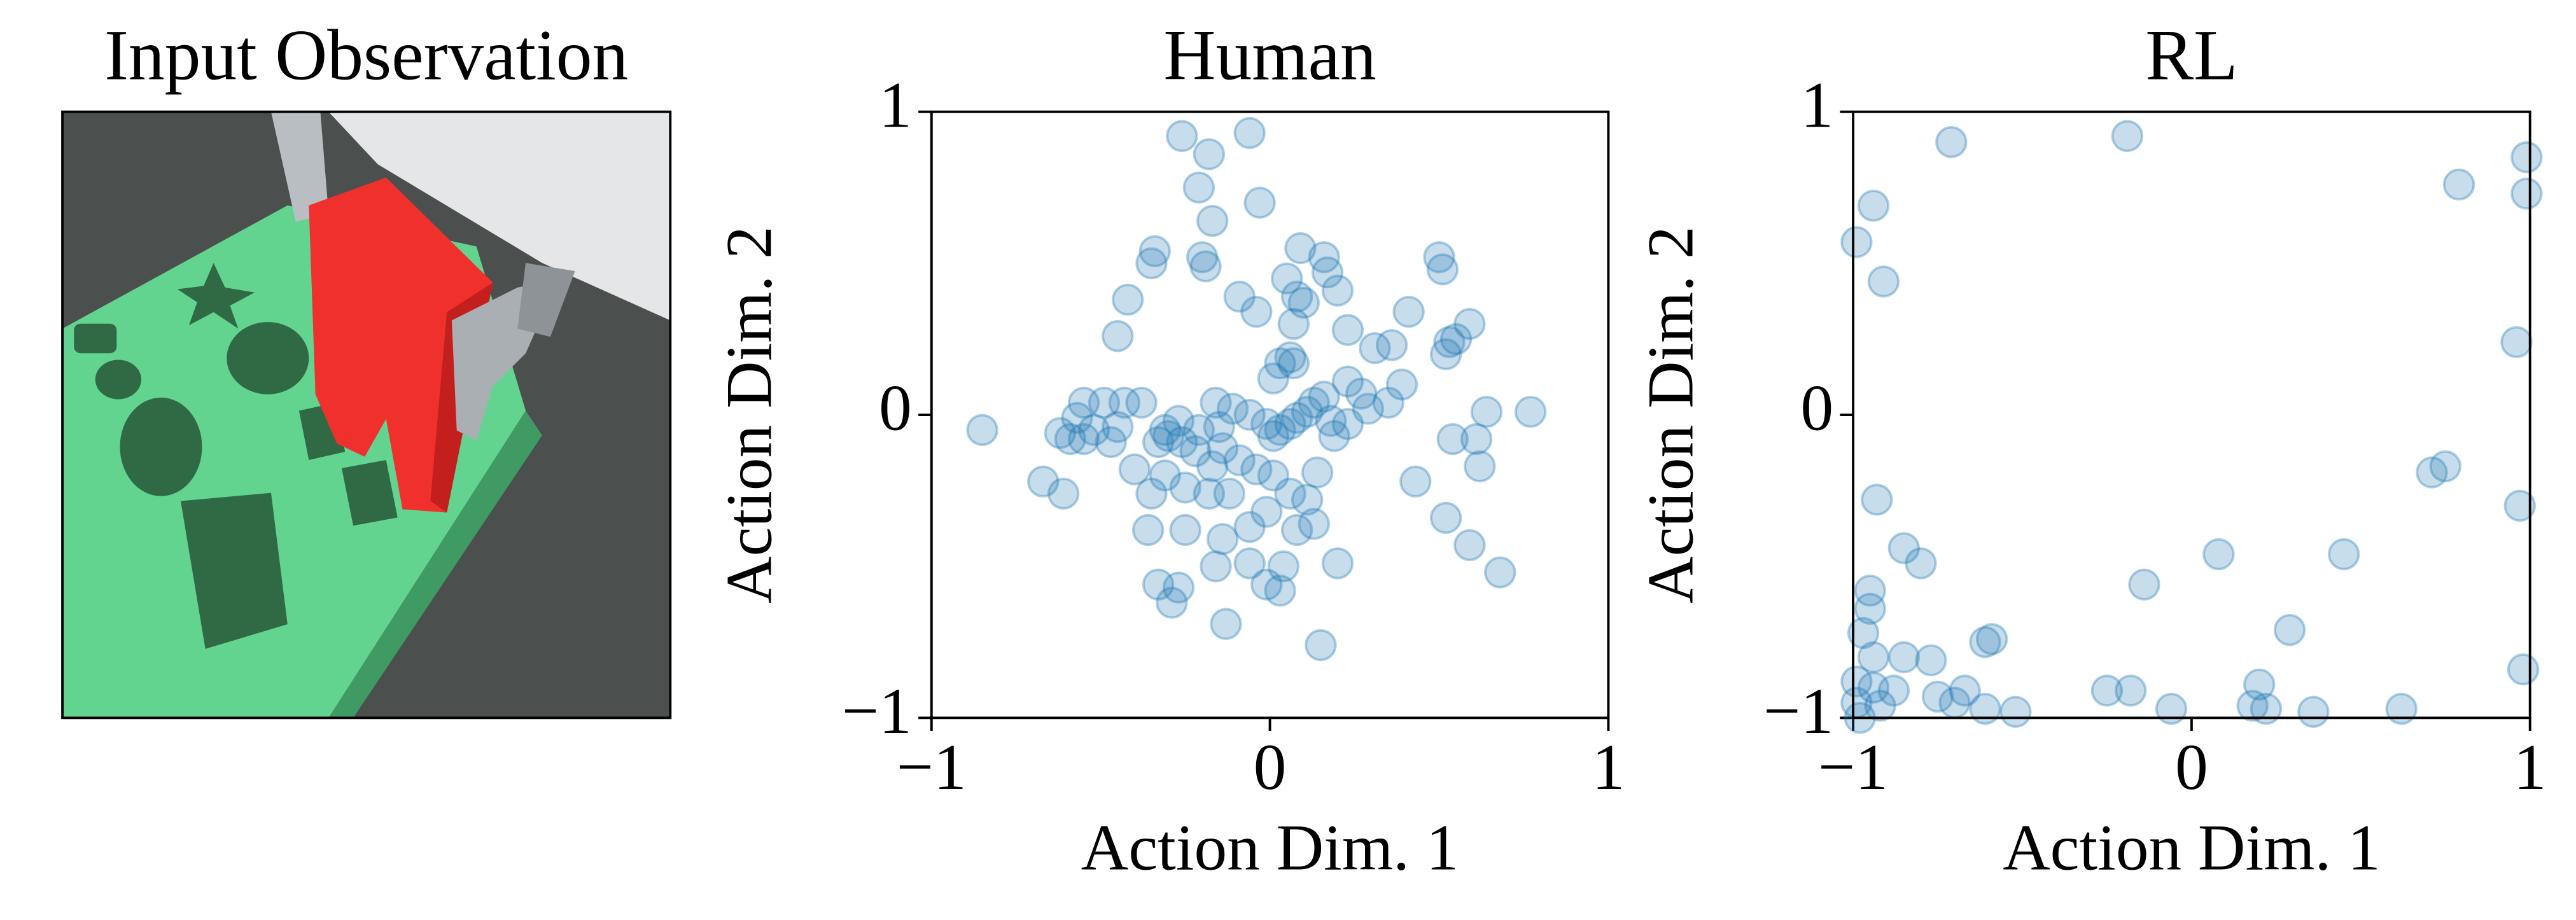  I want to click on gripper-left, so click(299, 166).